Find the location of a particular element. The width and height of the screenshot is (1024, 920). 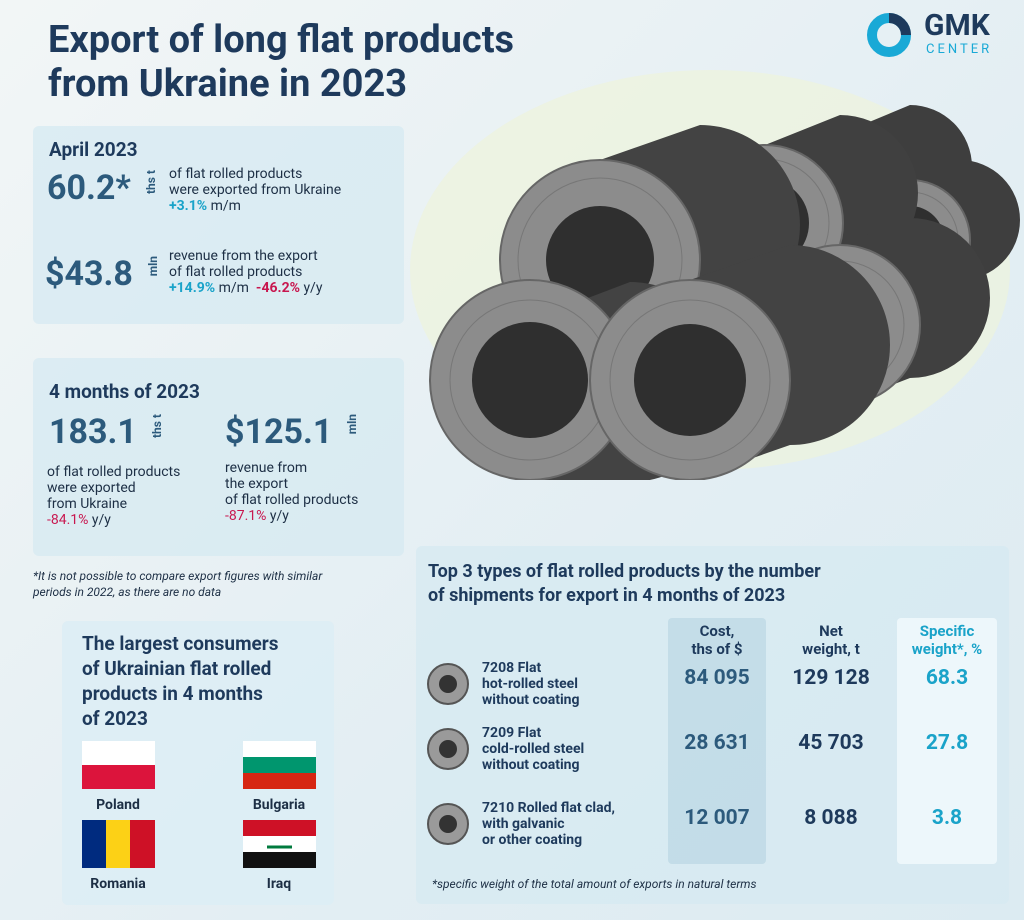

flag-iraq is located at coordinates (279, 844).